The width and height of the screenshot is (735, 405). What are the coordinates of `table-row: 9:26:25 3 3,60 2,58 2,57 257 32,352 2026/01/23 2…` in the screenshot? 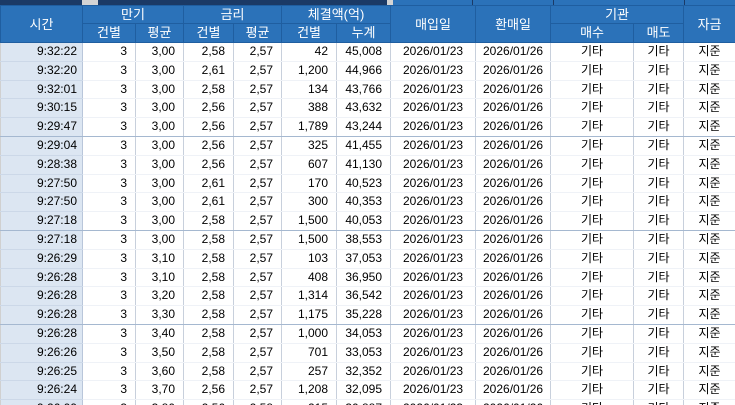 It's located at (367, 372).